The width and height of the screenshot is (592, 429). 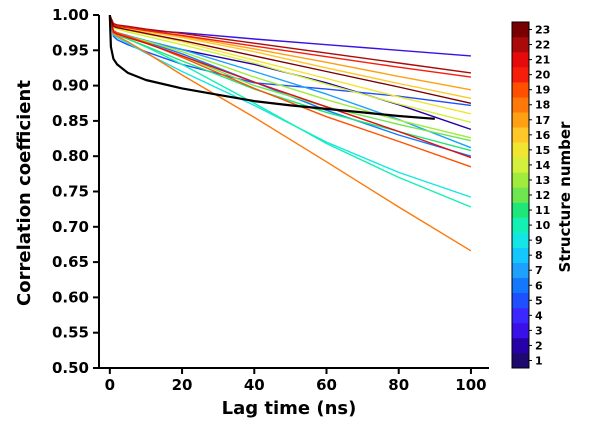 I want to click on y-tick-label: 0.75, so click(x=70, y=192).